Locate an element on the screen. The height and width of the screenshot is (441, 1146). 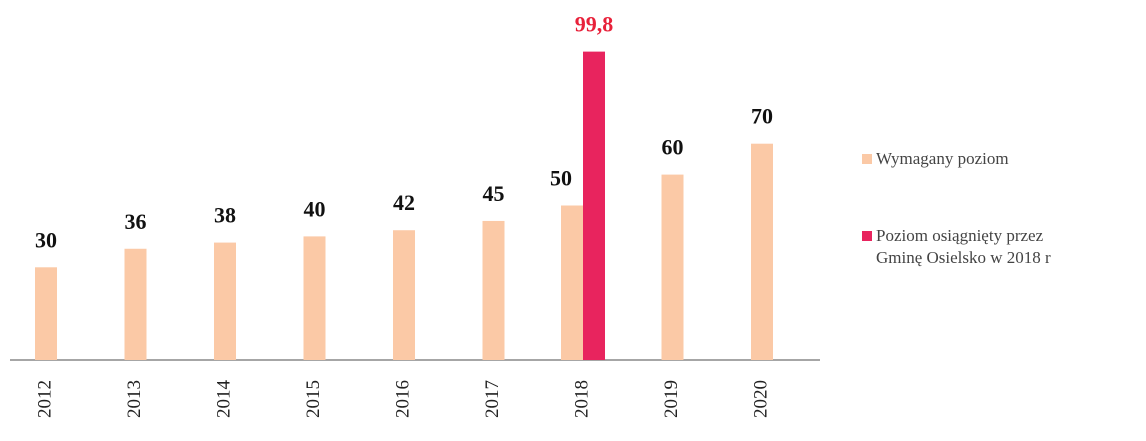
data-label: 99,8 is located at coordinates (594, 24).